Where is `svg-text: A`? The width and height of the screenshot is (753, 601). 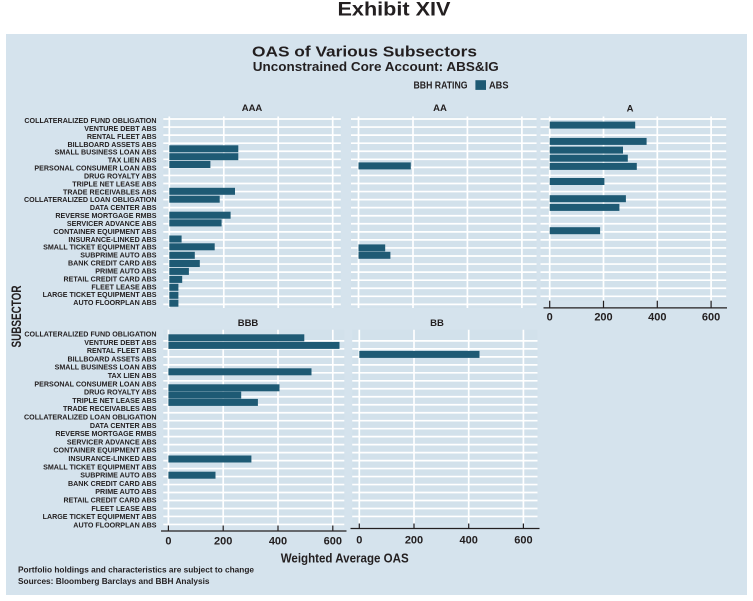 svg-text: A is located at coordinates (630, 109).